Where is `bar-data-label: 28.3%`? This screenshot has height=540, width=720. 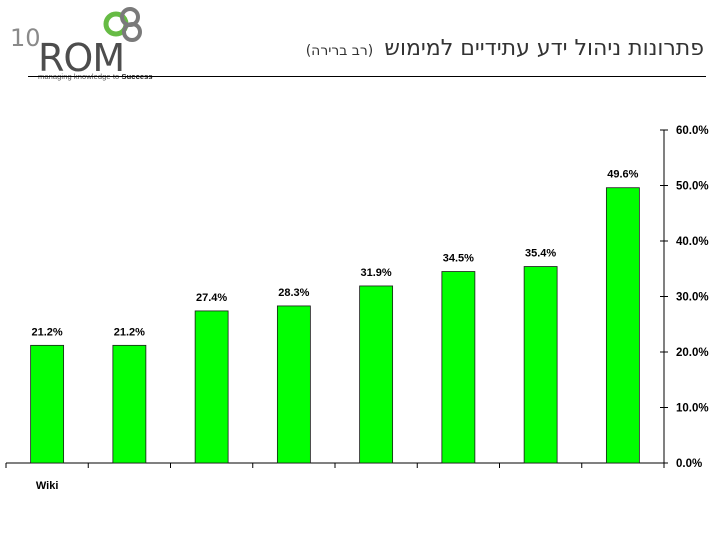
bar-data-label: 28.3% is located at coordinates (293, 293).